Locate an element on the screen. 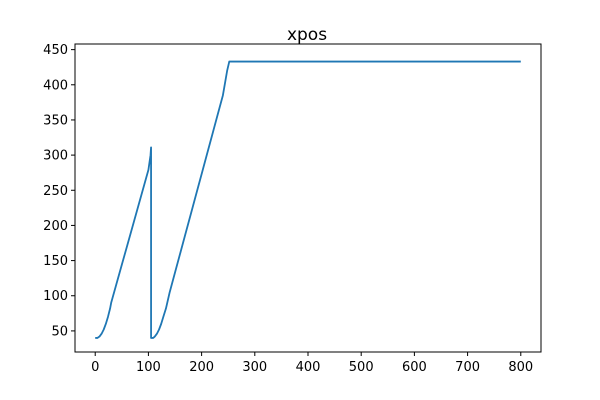 This screenshot has width=600, height=400. x-tick-label: 400 is located at coordinates (308, 367).